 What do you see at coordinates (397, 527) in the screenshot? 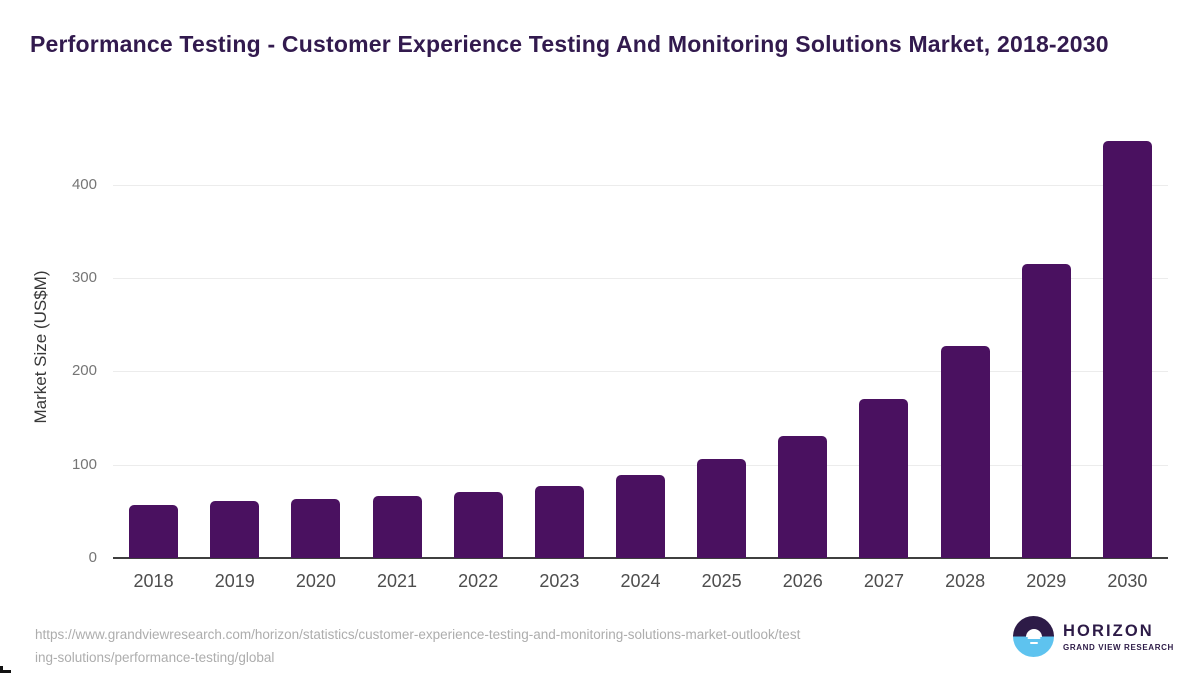
I see `bar-2021` at bounding box center [397, 527].